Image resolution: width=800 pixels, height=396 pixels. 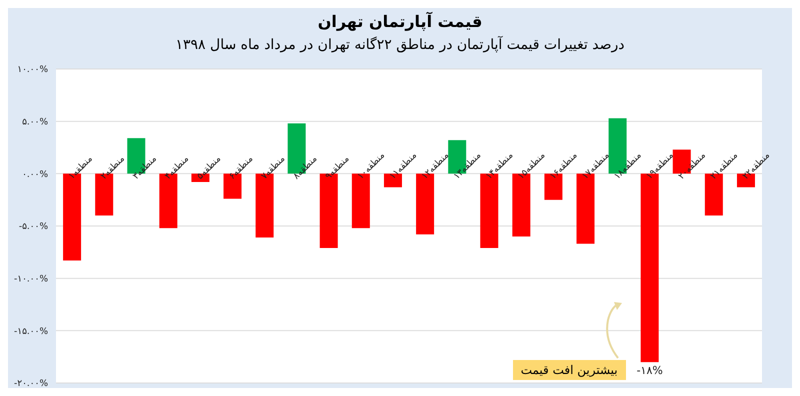 I want to click on x-tick-label: منطقه۱۵, so click(x=532, y=166).